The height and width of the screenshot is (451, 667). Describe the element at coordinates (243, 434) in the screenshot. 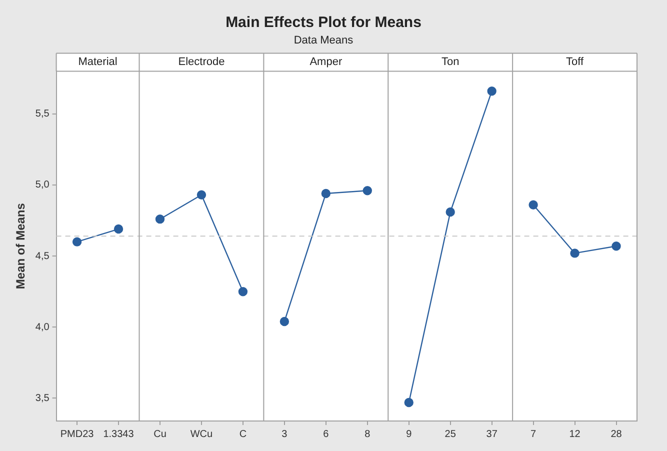

I see `x-tick-label: C` at that location.